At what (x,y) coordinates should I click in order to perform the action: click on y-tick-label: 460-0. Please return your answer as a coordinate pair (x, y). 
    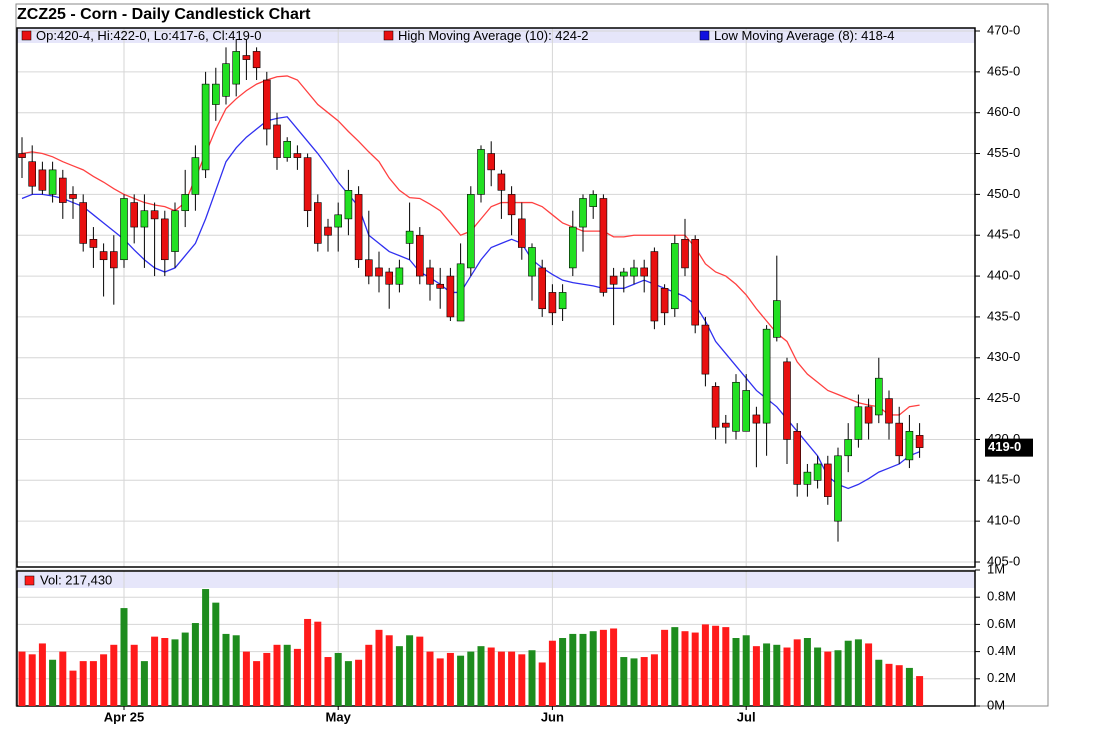
    Looking at the image, I should click on (1003, 111).